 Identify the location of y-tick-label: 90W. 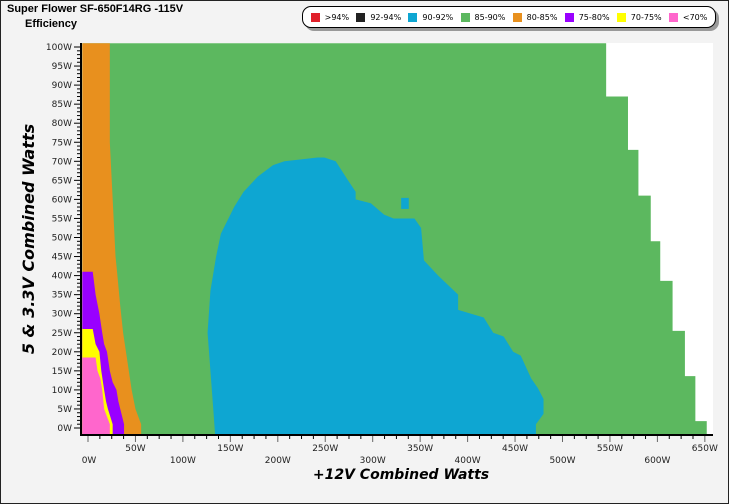
(62, 86).